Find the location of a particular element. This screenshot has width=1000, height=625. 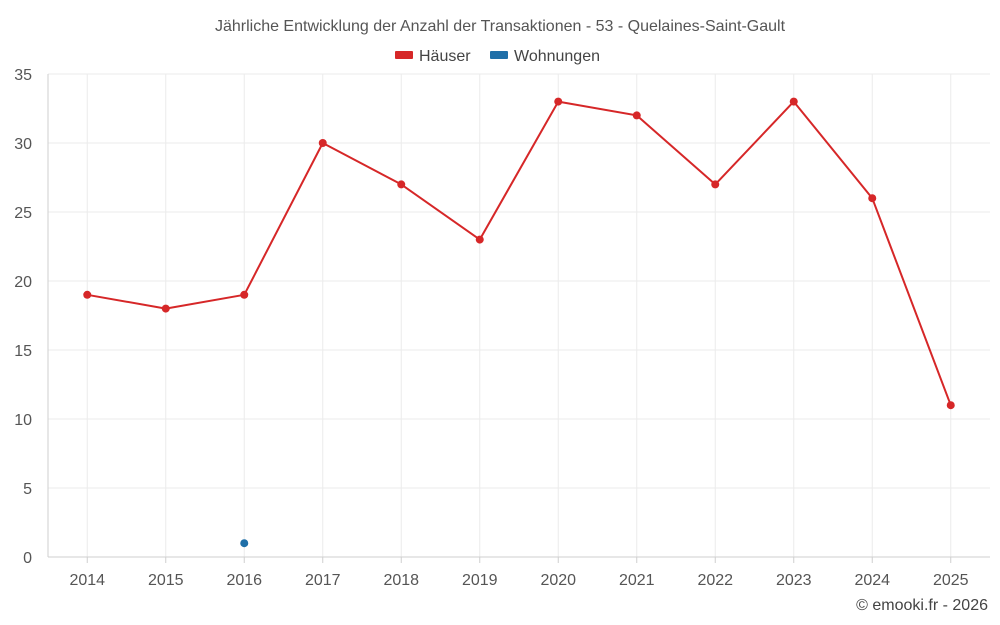

y-tick-label: 20 is located at coordinates (23, 282).